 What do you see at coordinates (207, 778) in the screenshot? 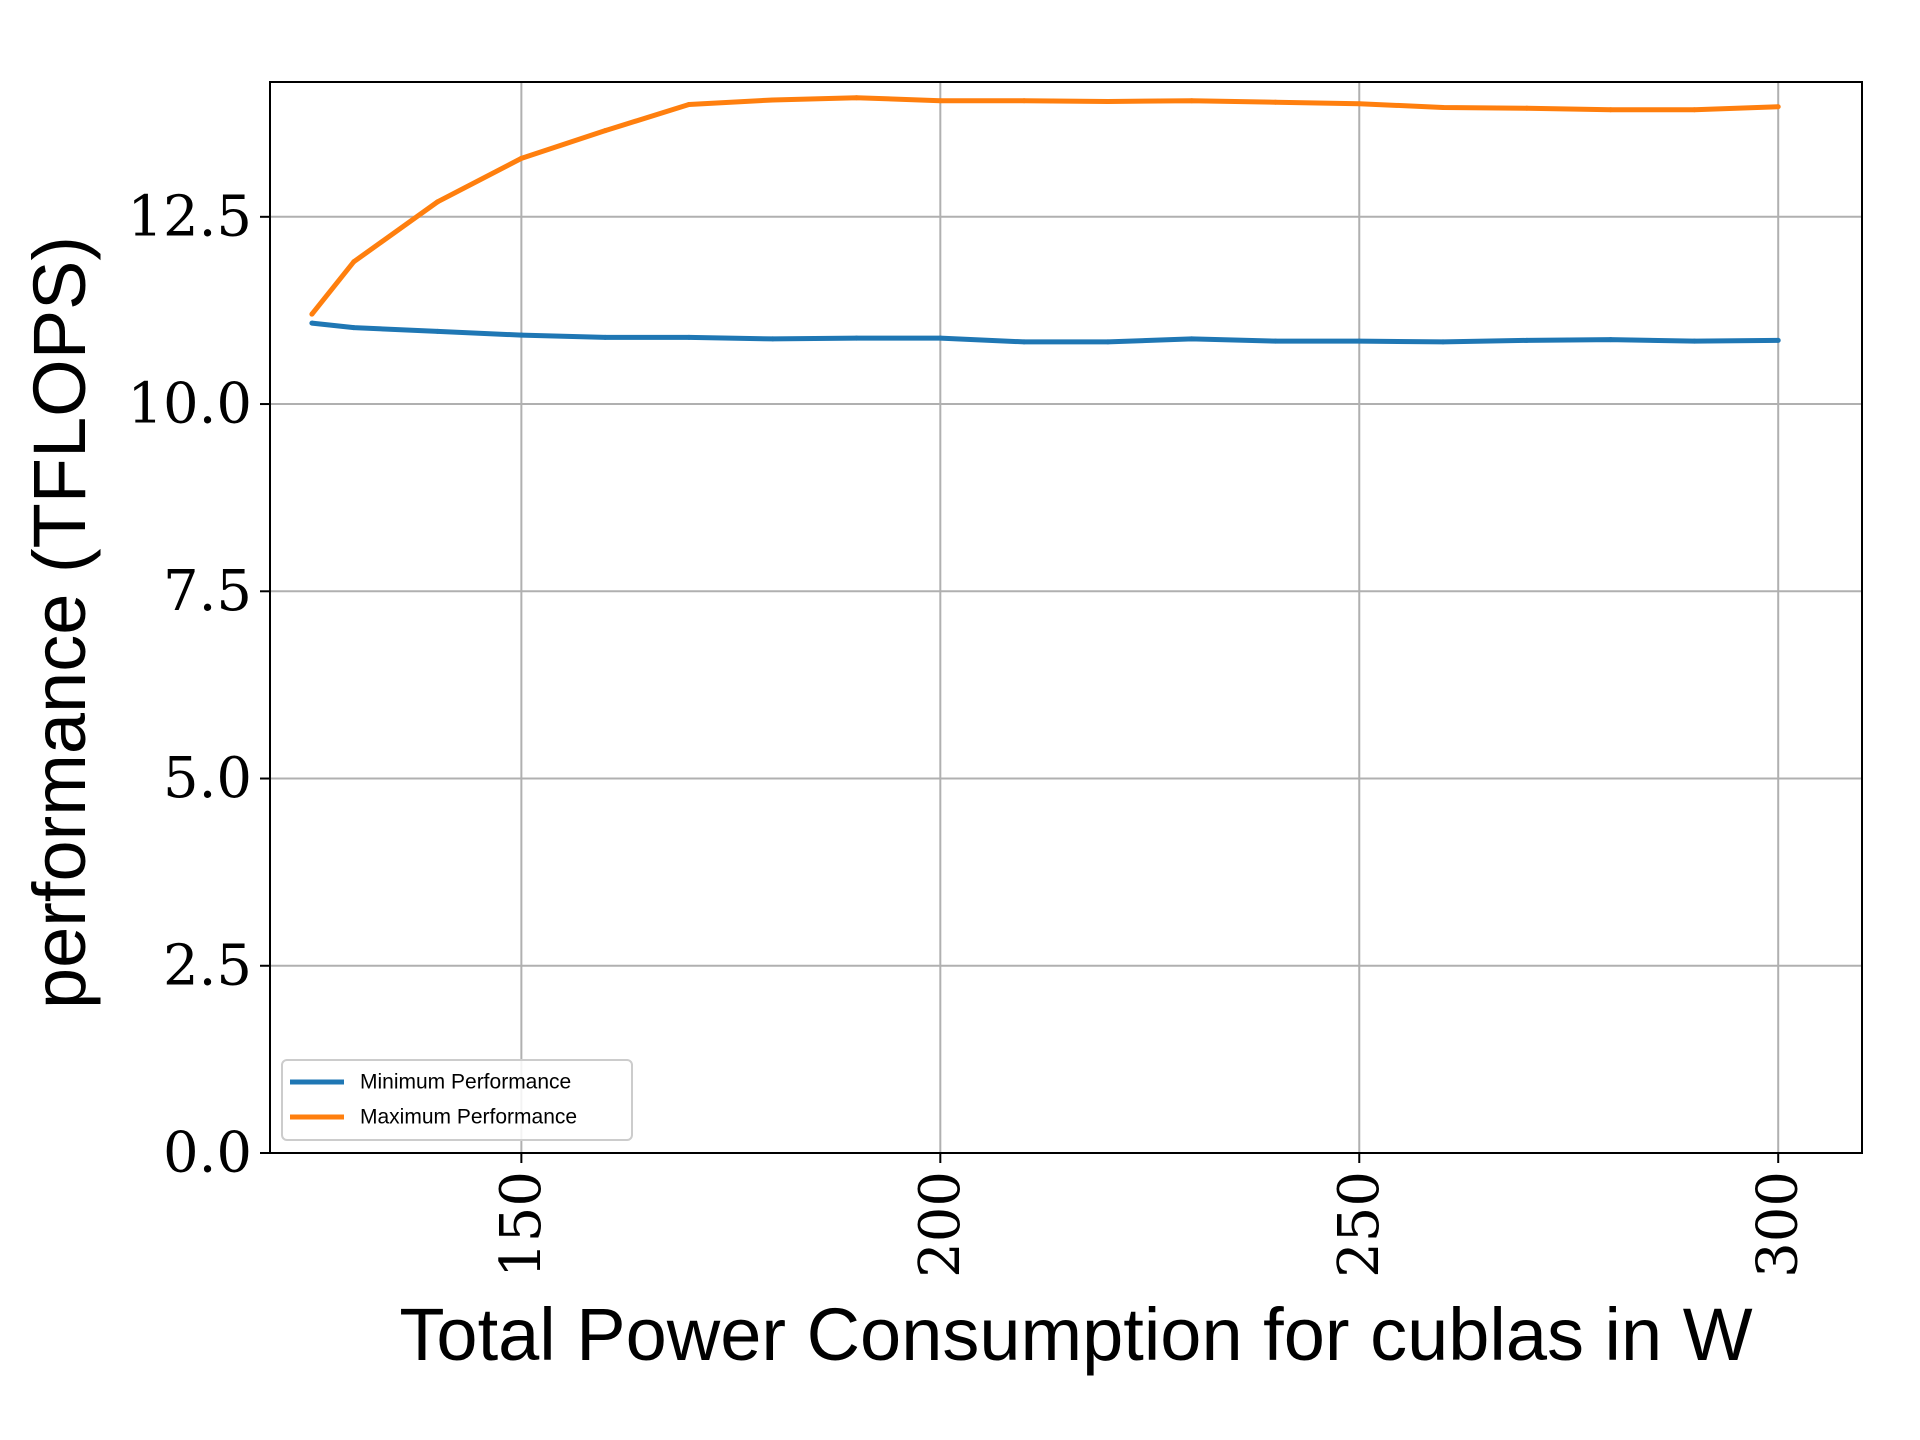
I see `y-tick-label: 5.0` at bounding box center [207, 778].